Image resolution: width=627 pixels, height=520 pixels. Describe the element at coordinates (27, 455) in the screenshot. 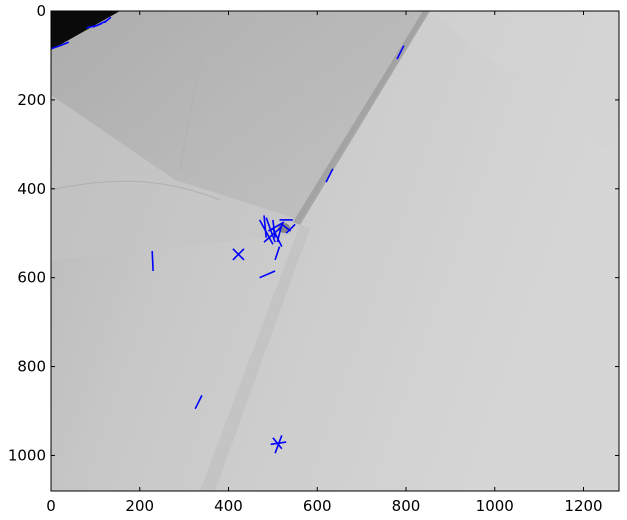

I see `y-tick-label: 1000` at that location.